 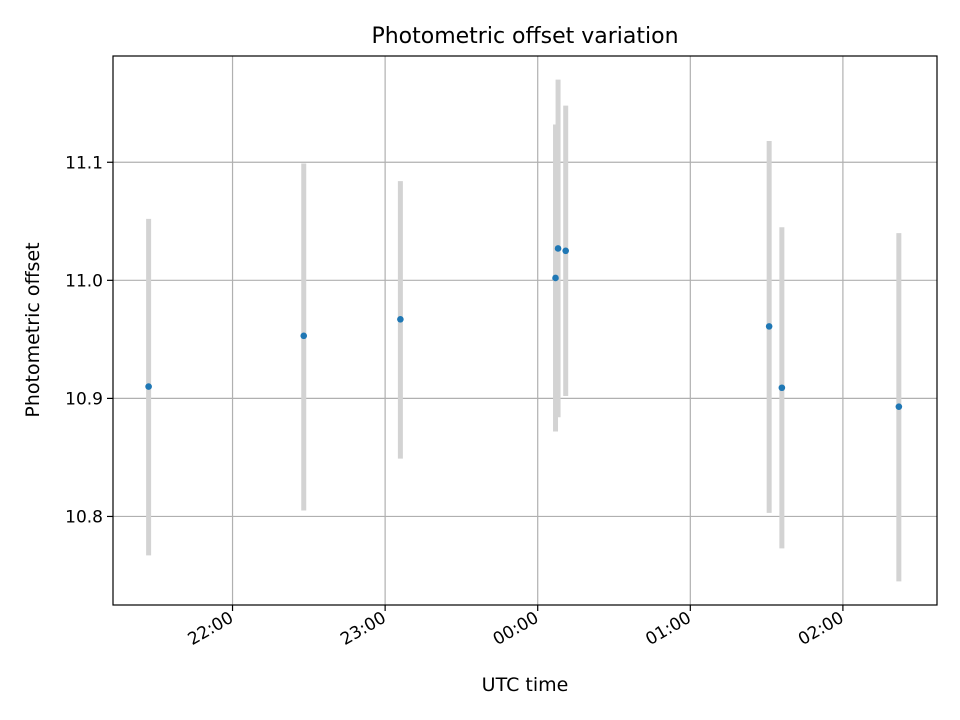 What do you see at coordinates (84, 281) in the screenshot?
I see `y-tick-label: 11.0` at bounding box center [84, 281].